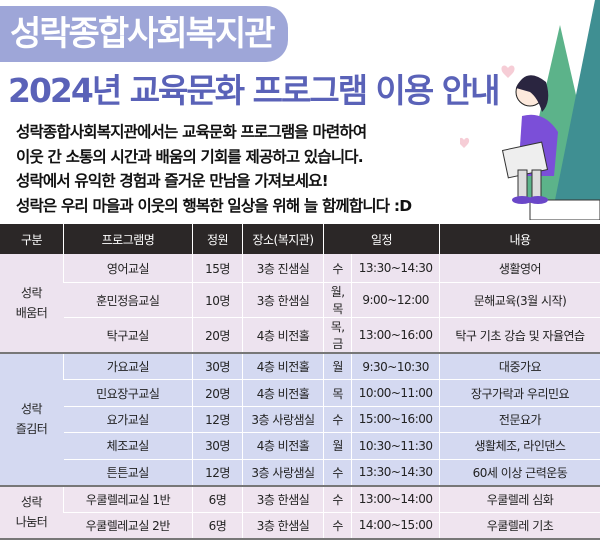 The height and width of the screenshot is (540, 600). What do you see at coordinates (396, 499) in the screenshot?
I see `time-cell: 13:00~14:00` at bounding box center [396, 499].